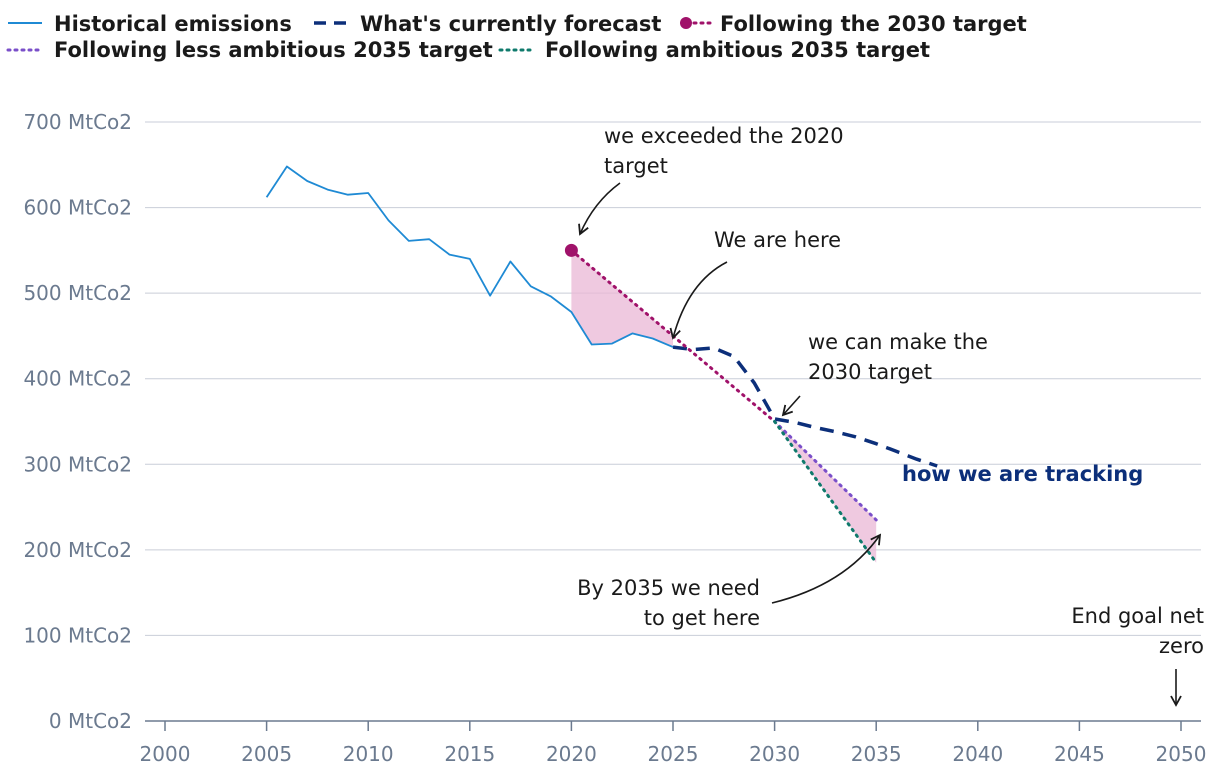 The image size is (1220, 780). What do you see at coordinates (173, 24) in the screenshot?
I see `legend-label: Historical emissions` at bounding box center [173, 24].